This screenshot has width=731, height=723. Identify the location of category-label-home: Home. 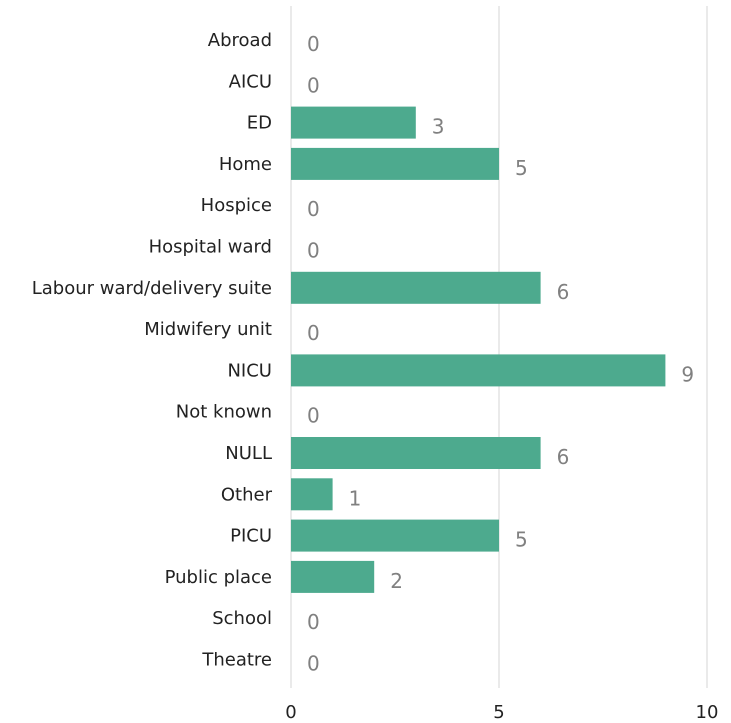
(245, 164).